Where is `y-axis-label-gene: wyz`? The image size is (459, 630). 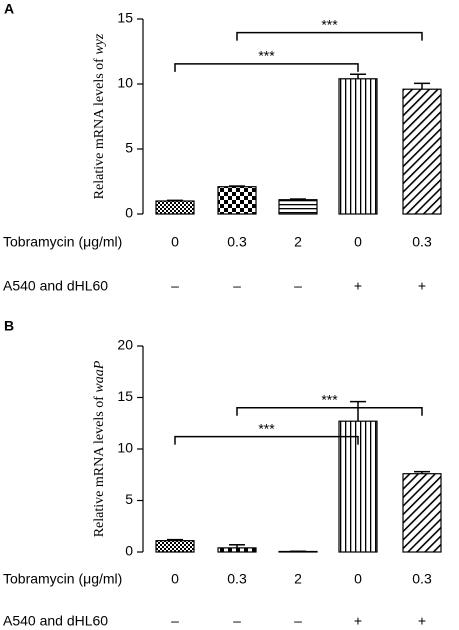 y-axis-label-gene: wyz is located at coordinates (99, 44).